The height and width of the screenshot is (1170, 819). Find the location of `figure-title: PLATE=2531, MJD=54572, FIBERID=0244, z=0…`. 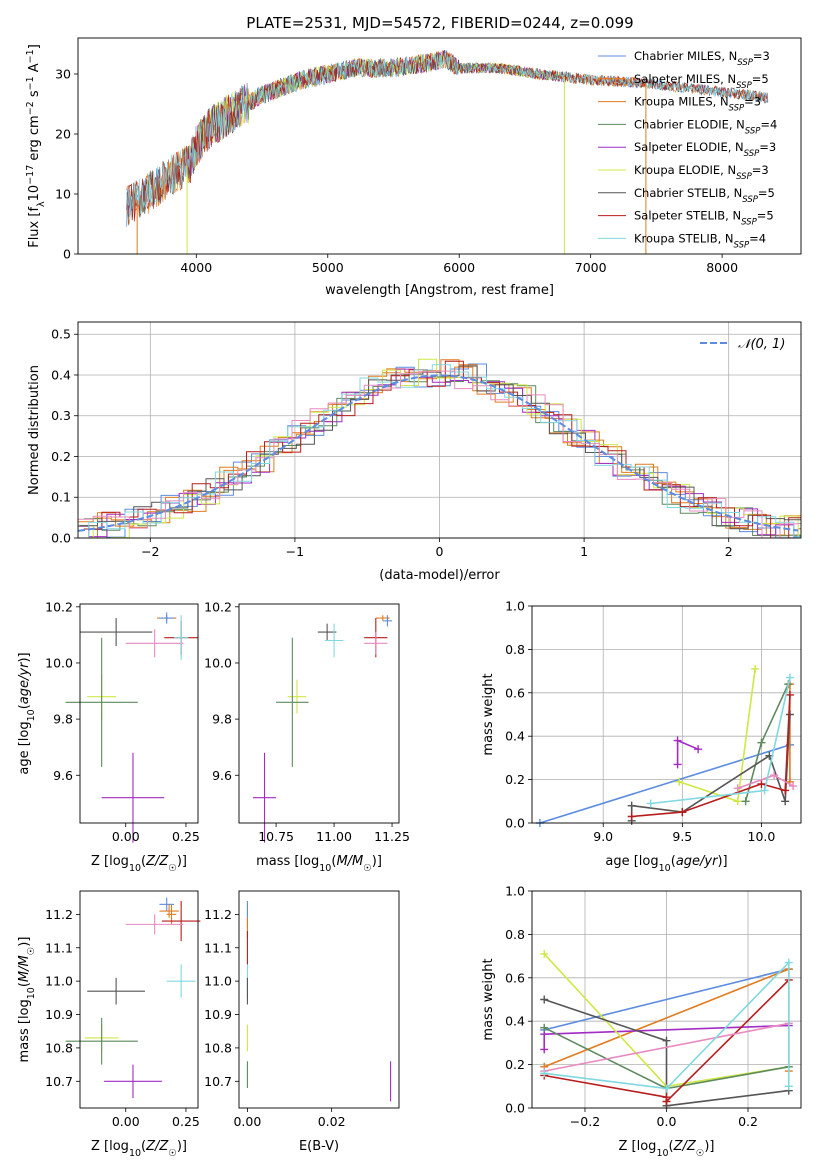

figure-title: PLATE=2531, MJD=54572, FIBERID=0244, z=0… is located at coordinates (439, 23).